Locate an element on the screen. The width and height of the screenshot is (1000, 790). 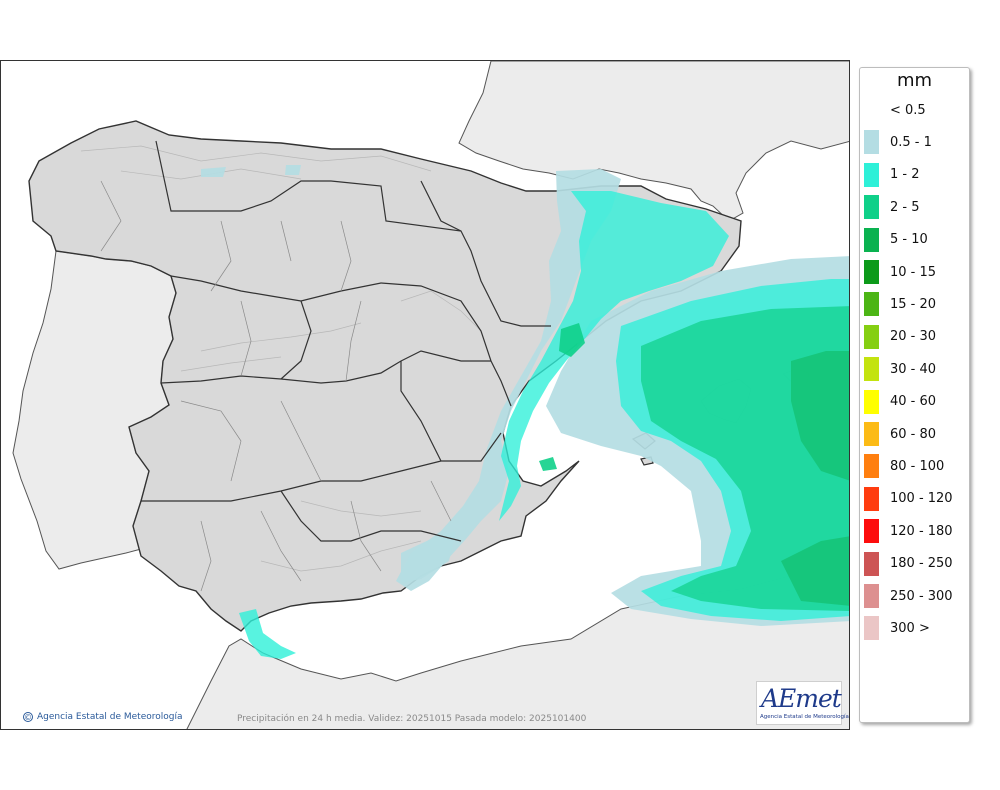
precip-2-5-sea is located at coordinates (745, 458).